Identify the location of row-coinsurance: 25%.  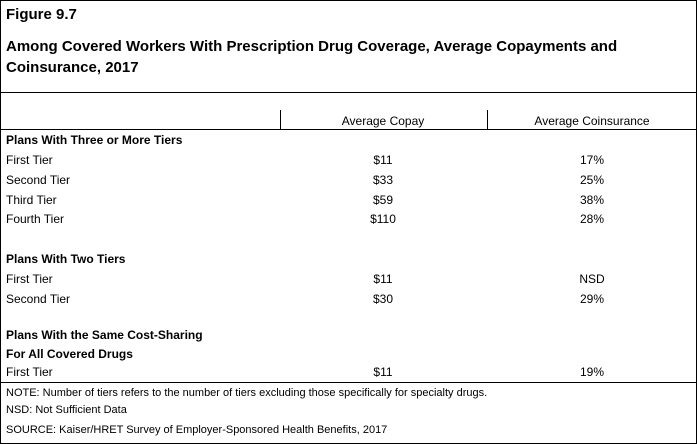
(592, 180).